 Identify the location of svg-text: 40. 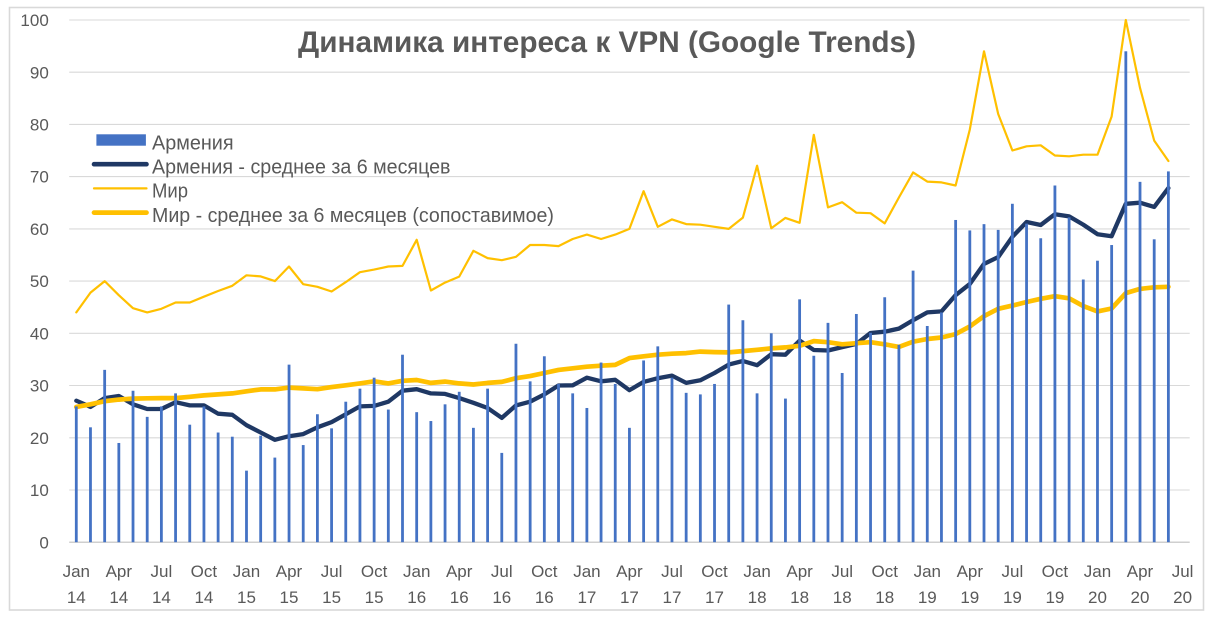
(39, 333).